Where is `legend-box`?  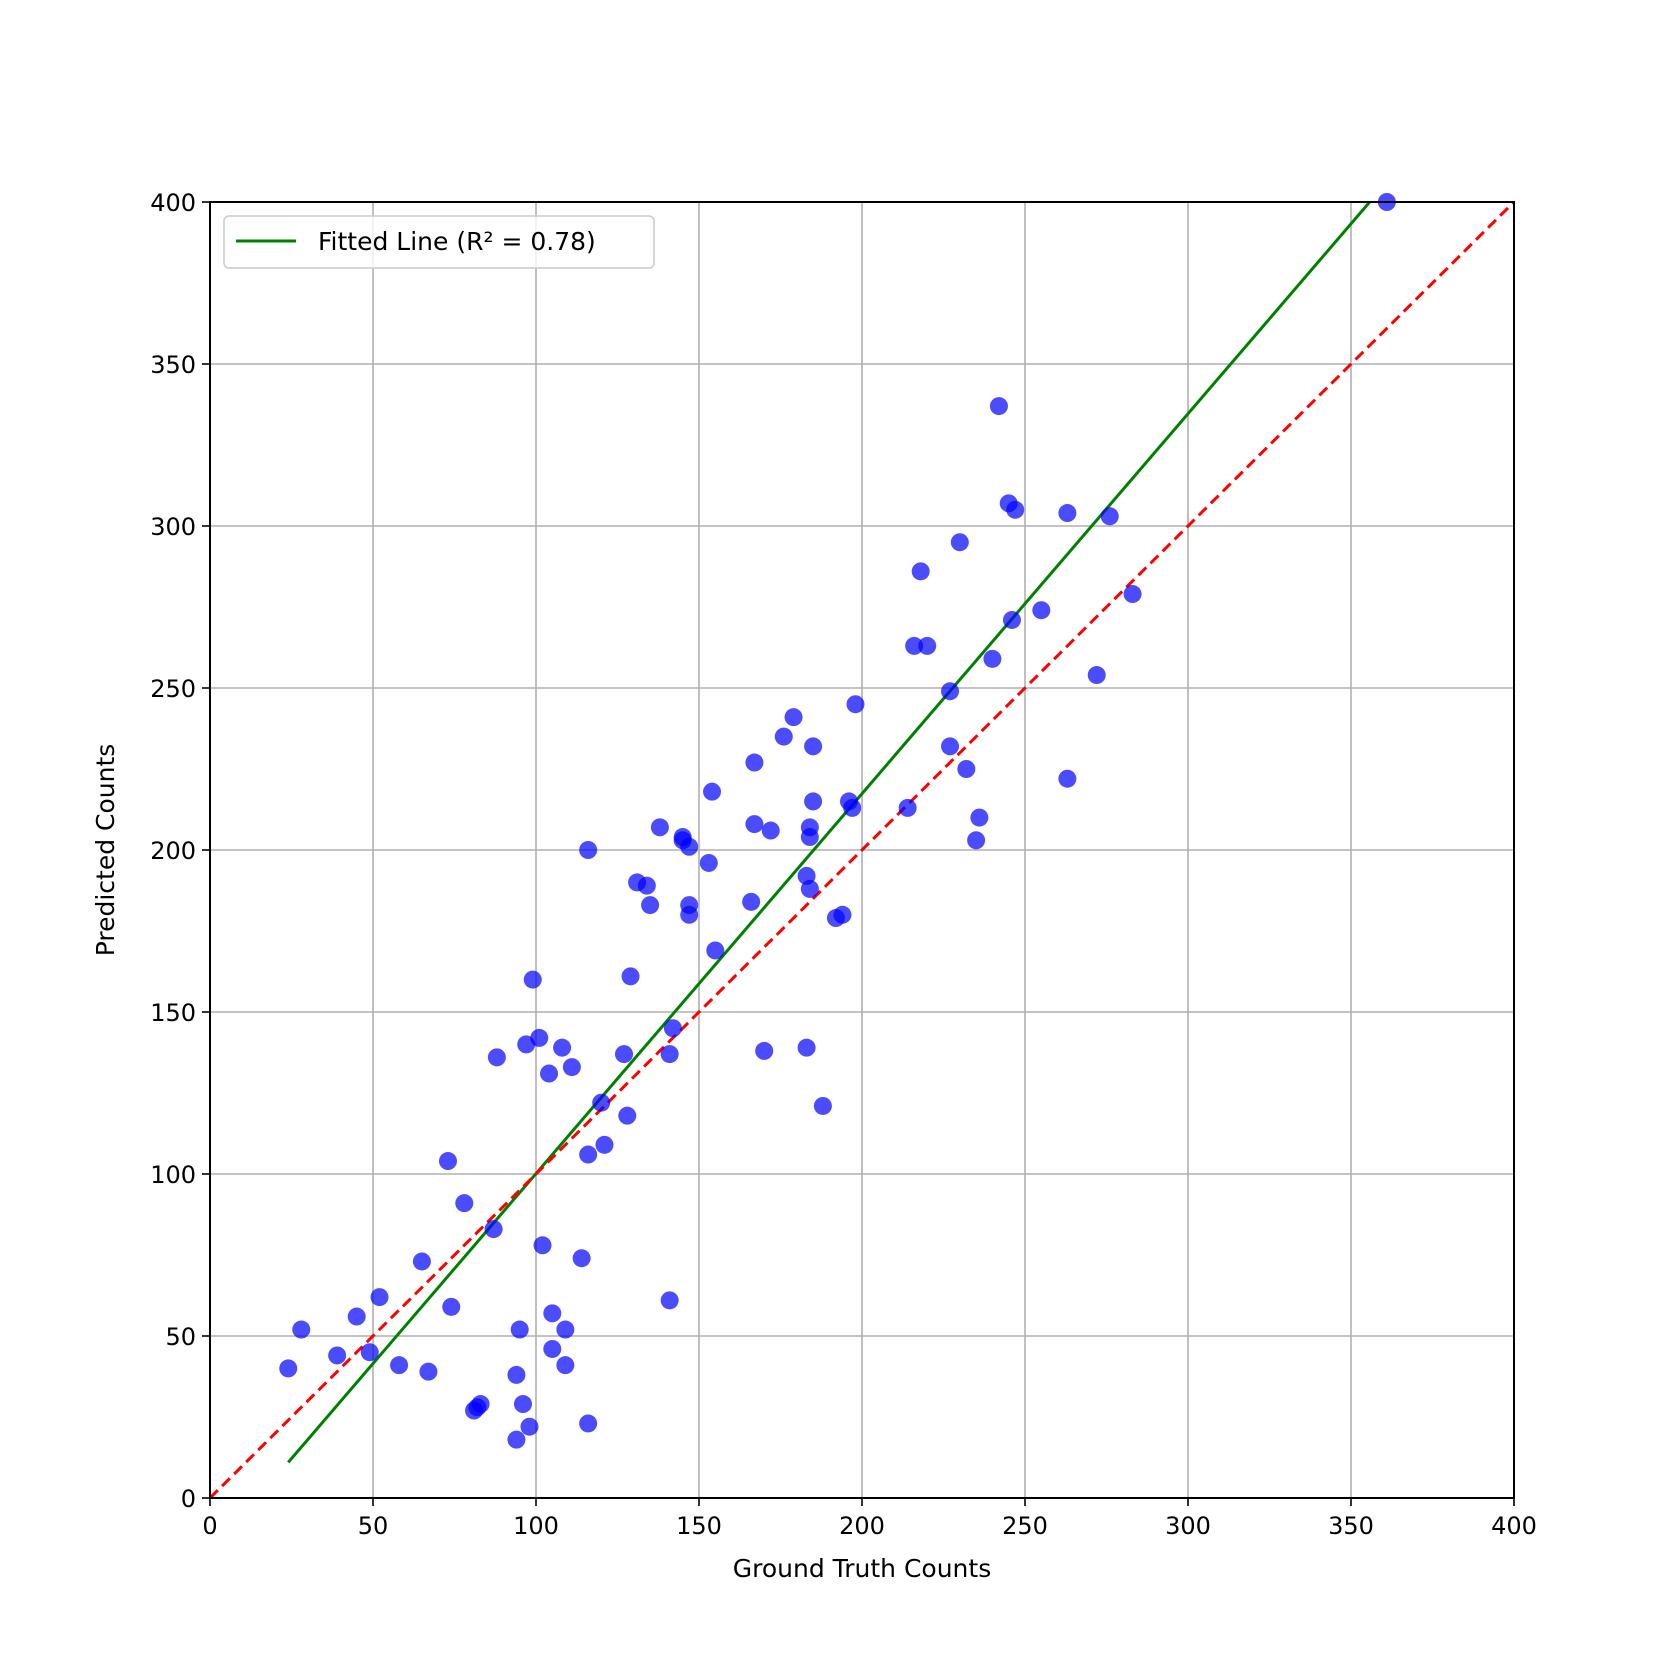 legend-box is located at coordinates (439, 242).